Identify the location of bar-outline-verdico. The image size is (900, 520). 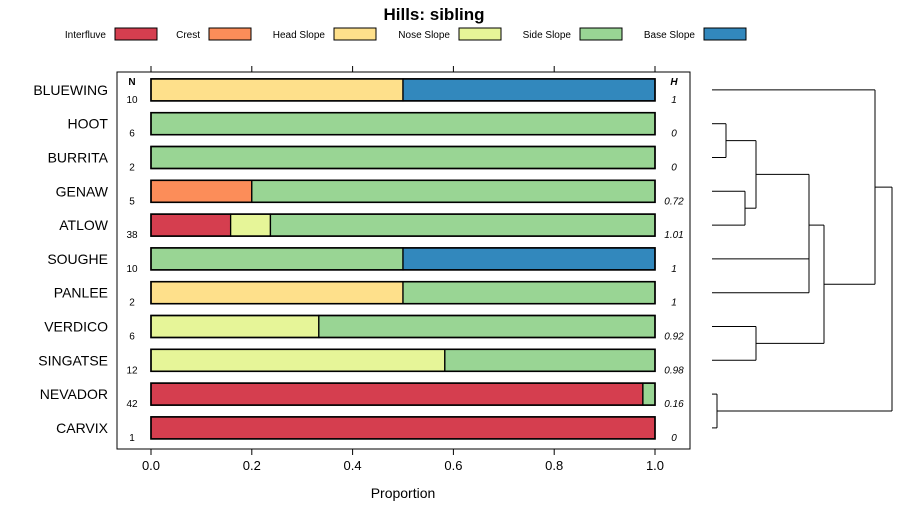
(403, 326).